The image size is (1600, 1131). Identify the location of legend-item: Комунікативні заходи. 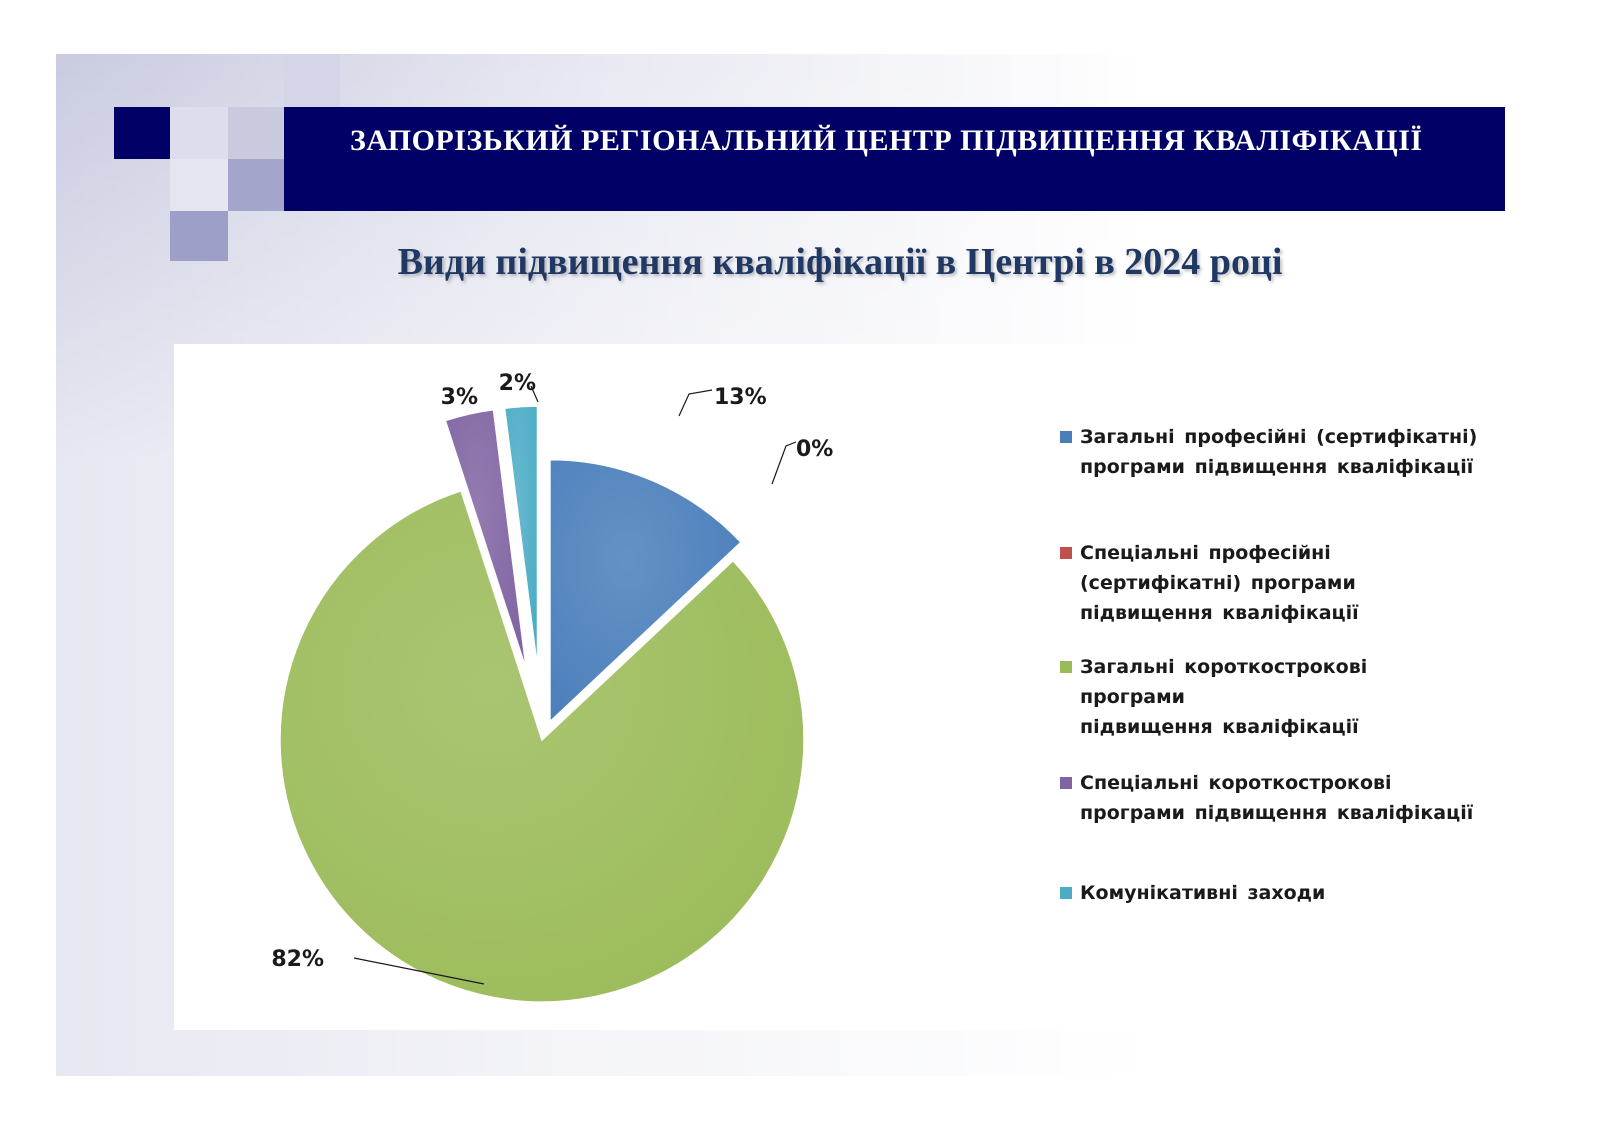
(1270, 893).